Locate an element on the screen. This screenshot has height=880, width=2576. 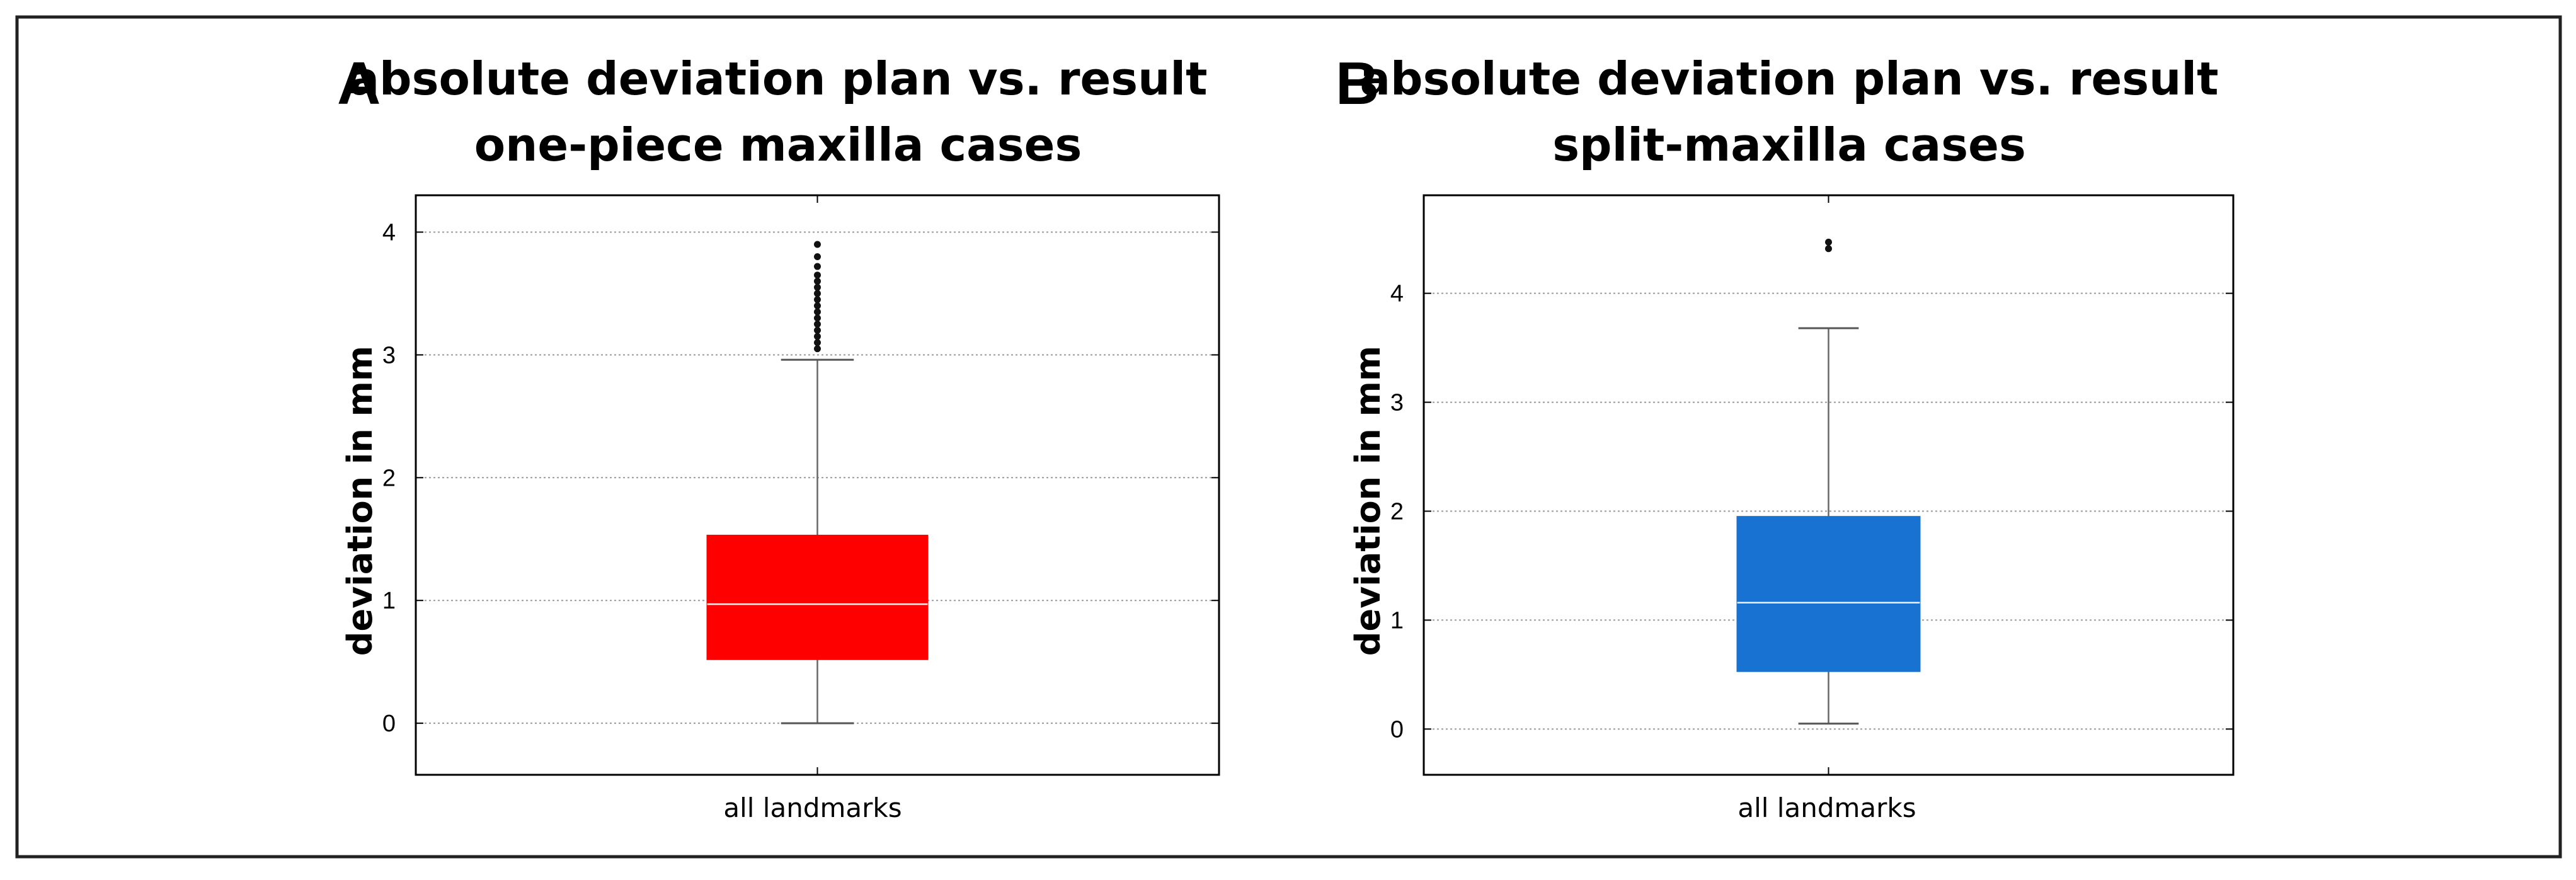
x-axis-label-b: all landmarks is located at coordinates (1826, 807).